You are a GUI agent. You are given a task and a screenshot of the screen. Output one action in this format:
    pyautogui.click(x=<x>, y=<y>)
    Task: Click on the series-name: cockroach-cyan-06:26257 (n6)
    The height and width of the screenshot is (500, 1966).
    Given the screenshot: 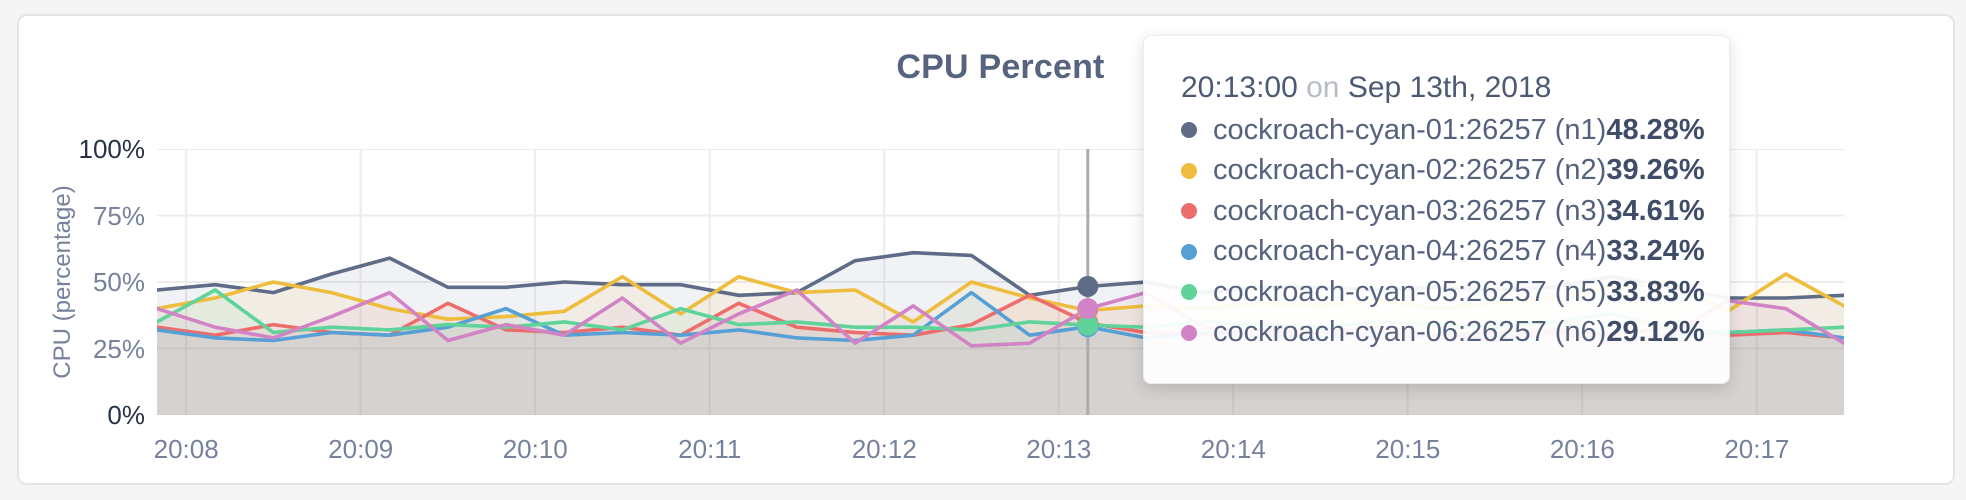 What is the action you would take?
    pyautogui.click(x=1410, y=332)
    